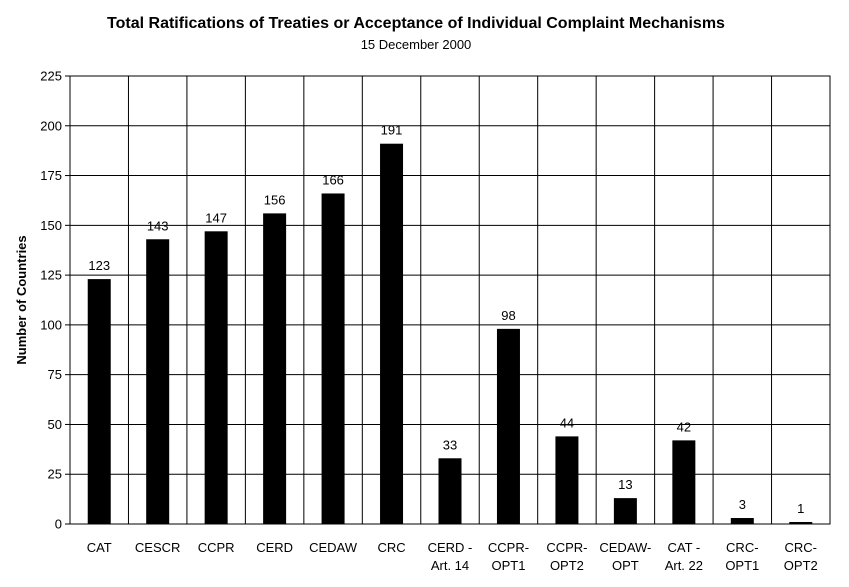  Describe the element at coordinates (683, 547) in the screenshot. I see `x-tick-label: CAT -` at that location.